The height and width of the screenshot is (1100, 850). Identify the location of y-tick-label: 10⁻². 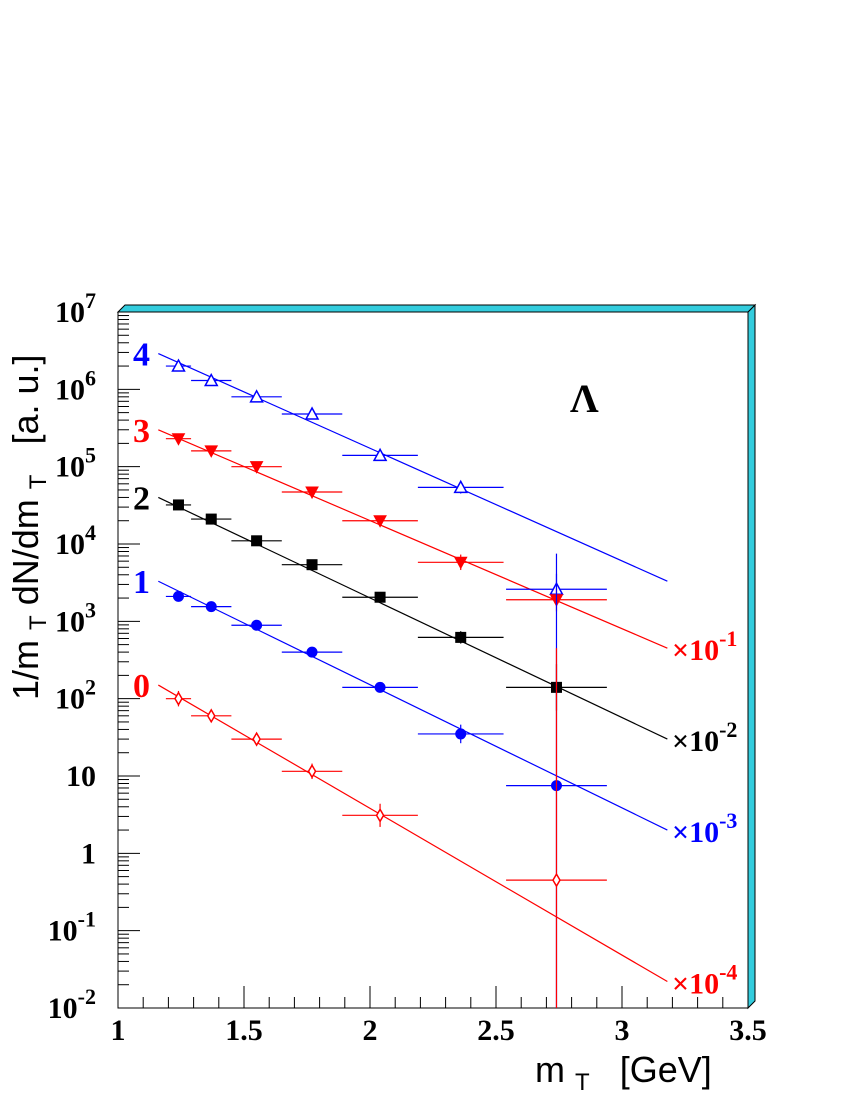
(72, 1004).